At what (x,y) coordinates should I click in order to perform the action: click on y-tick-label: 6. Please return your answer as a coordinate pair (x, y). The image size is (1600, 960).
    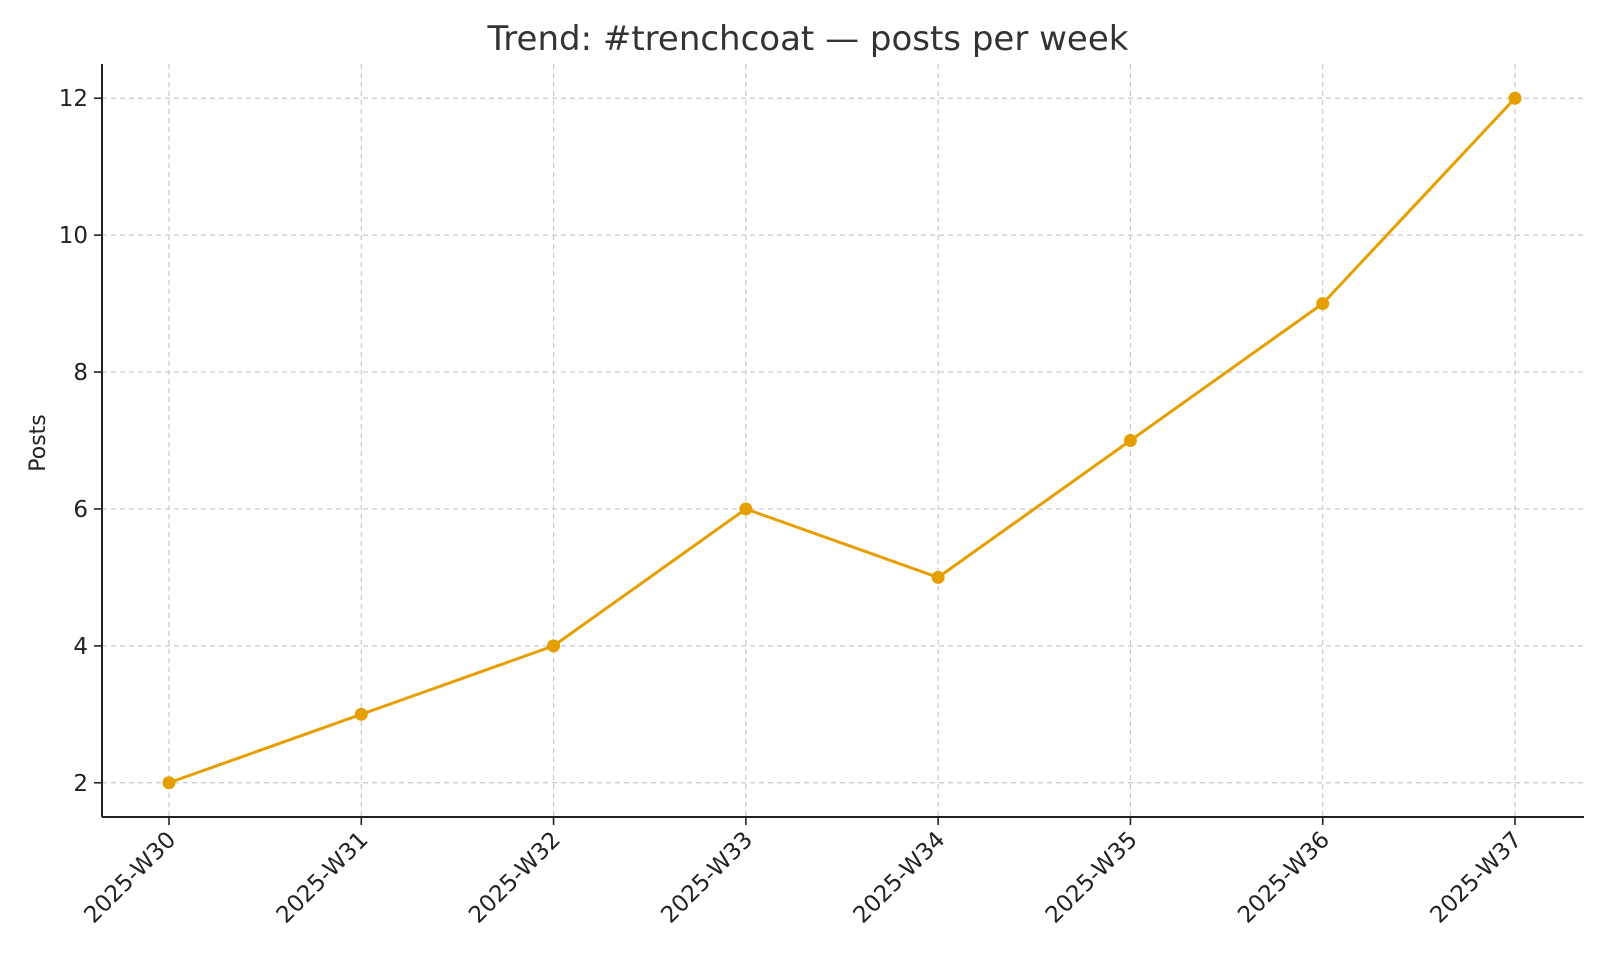
    Looking at the image, I should click on (80, 510).